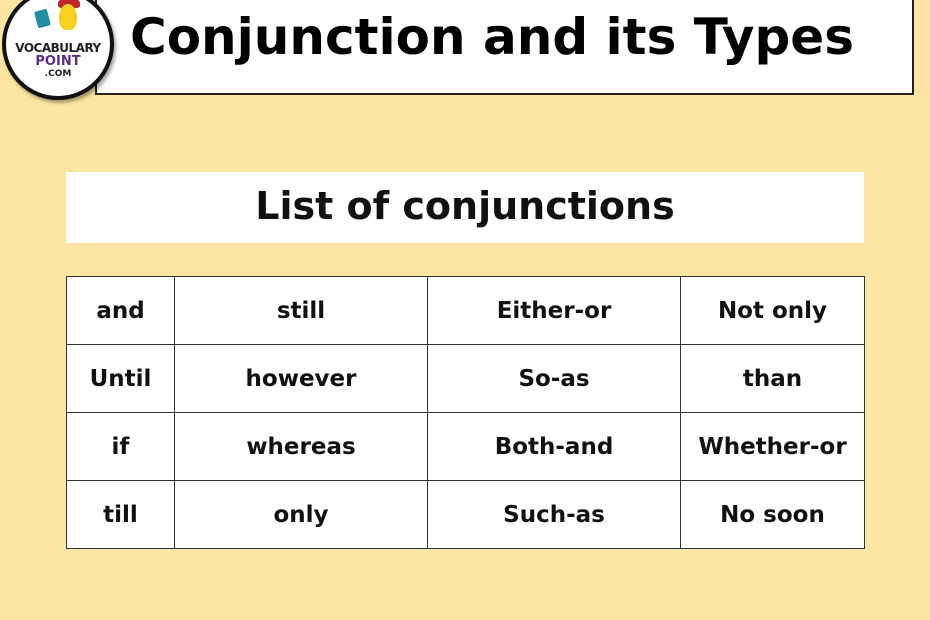  Describe the element at coordinates (301, 446) in the screenshot. I see `table-cell: whereas` at that location.